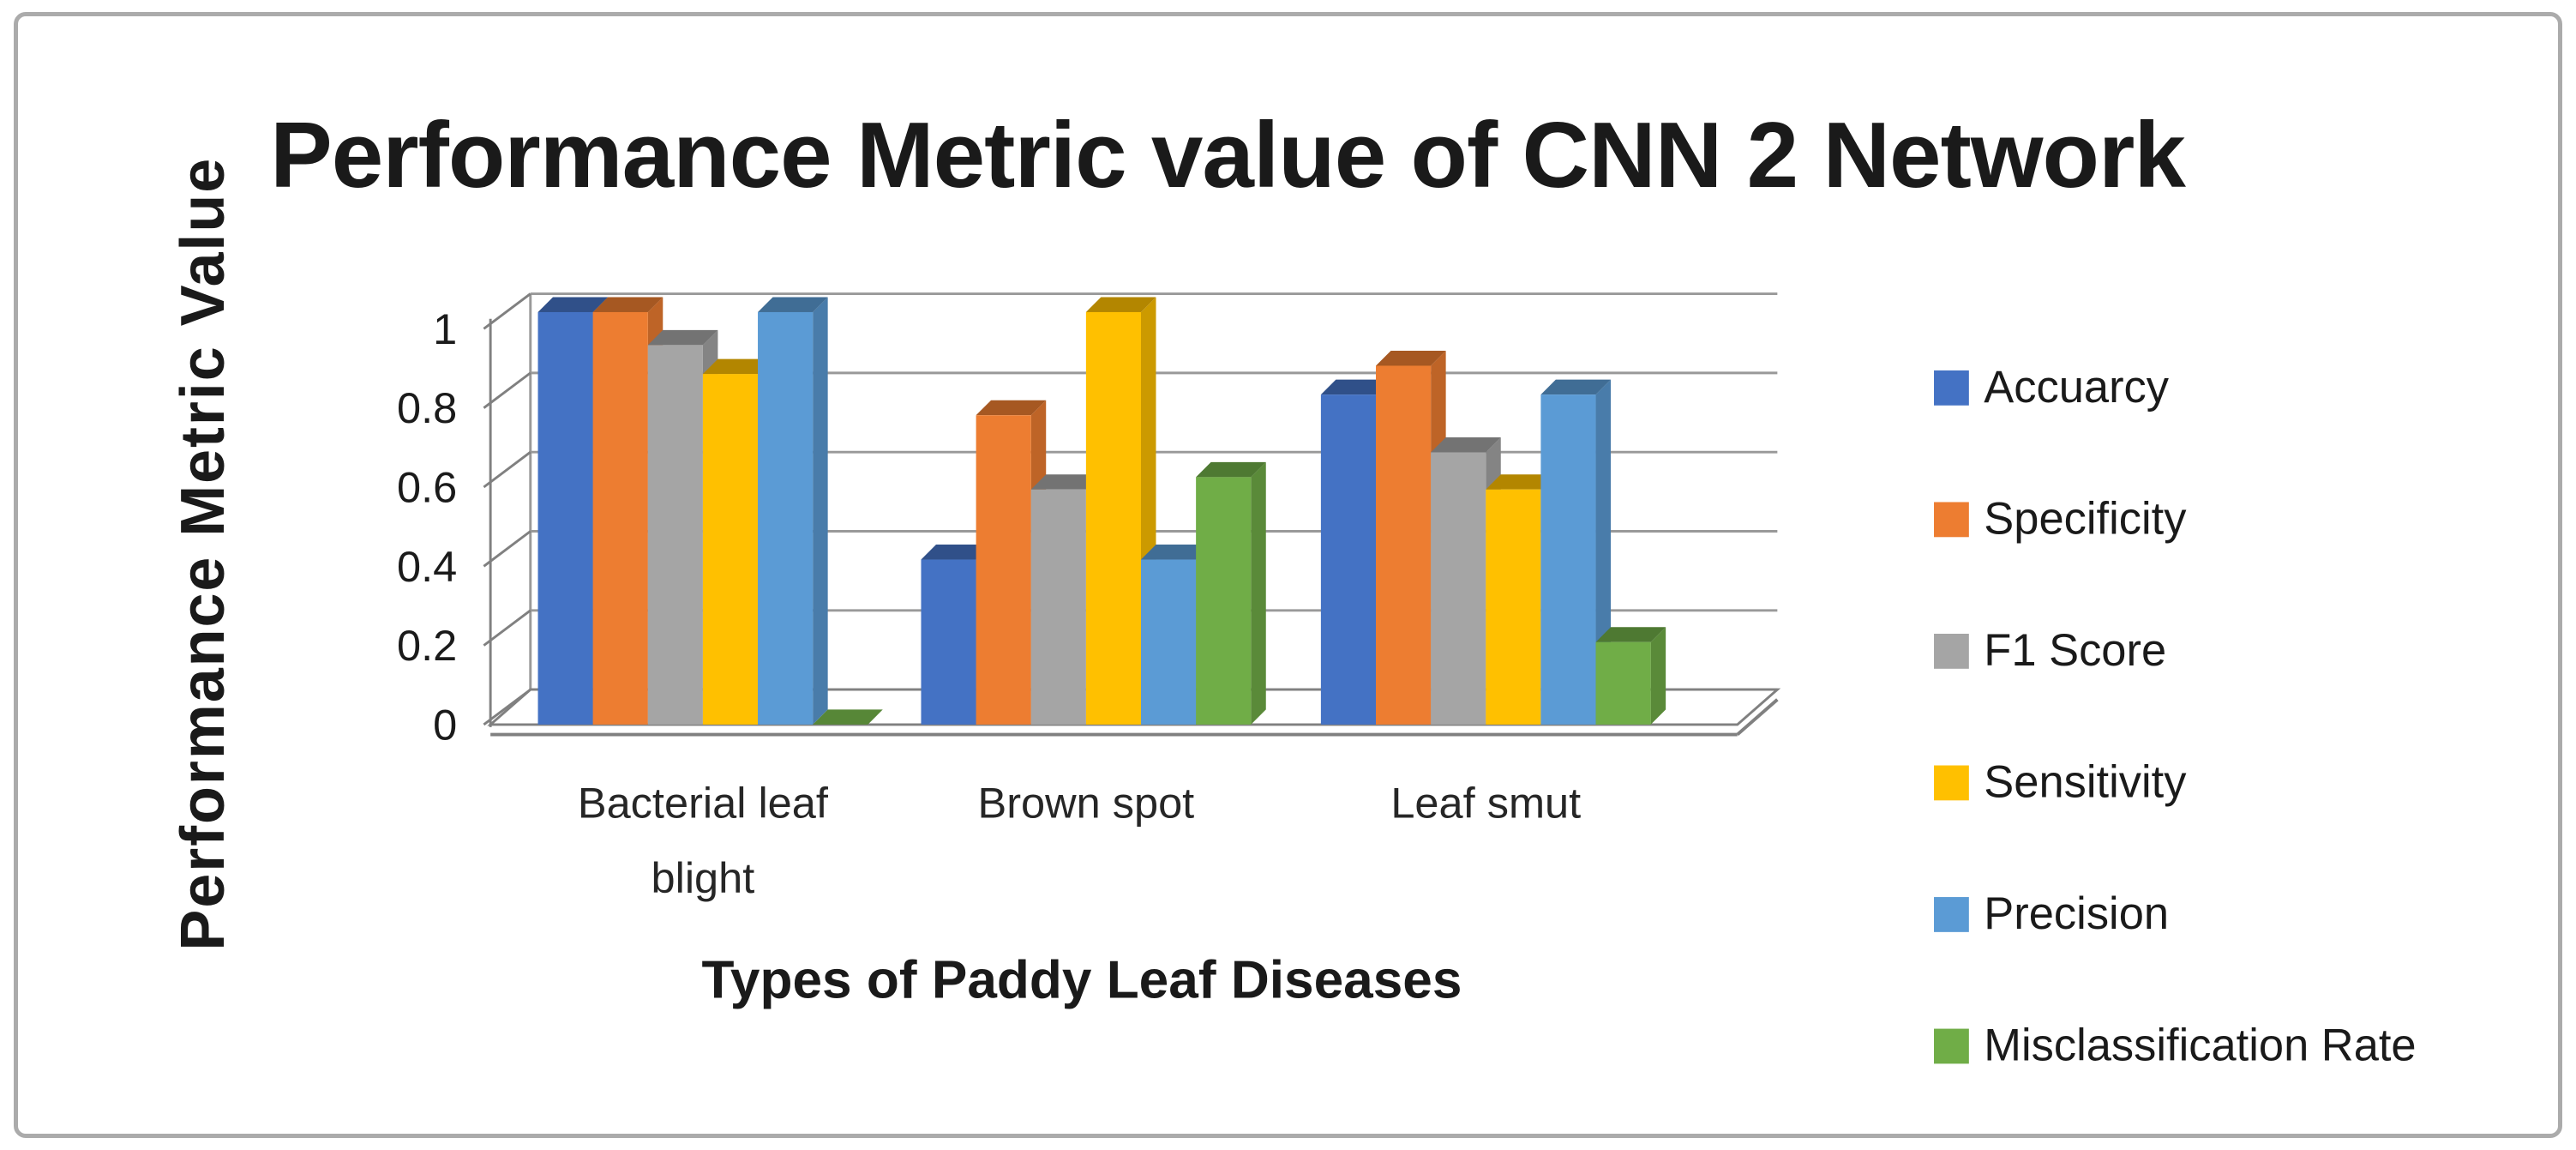 This screenshot has height=1150, width=2576. What do you see at coordinates (445, 328) in the screenshot?
I see `y-tick-label-1: 1` at bounding box center [445, 328].